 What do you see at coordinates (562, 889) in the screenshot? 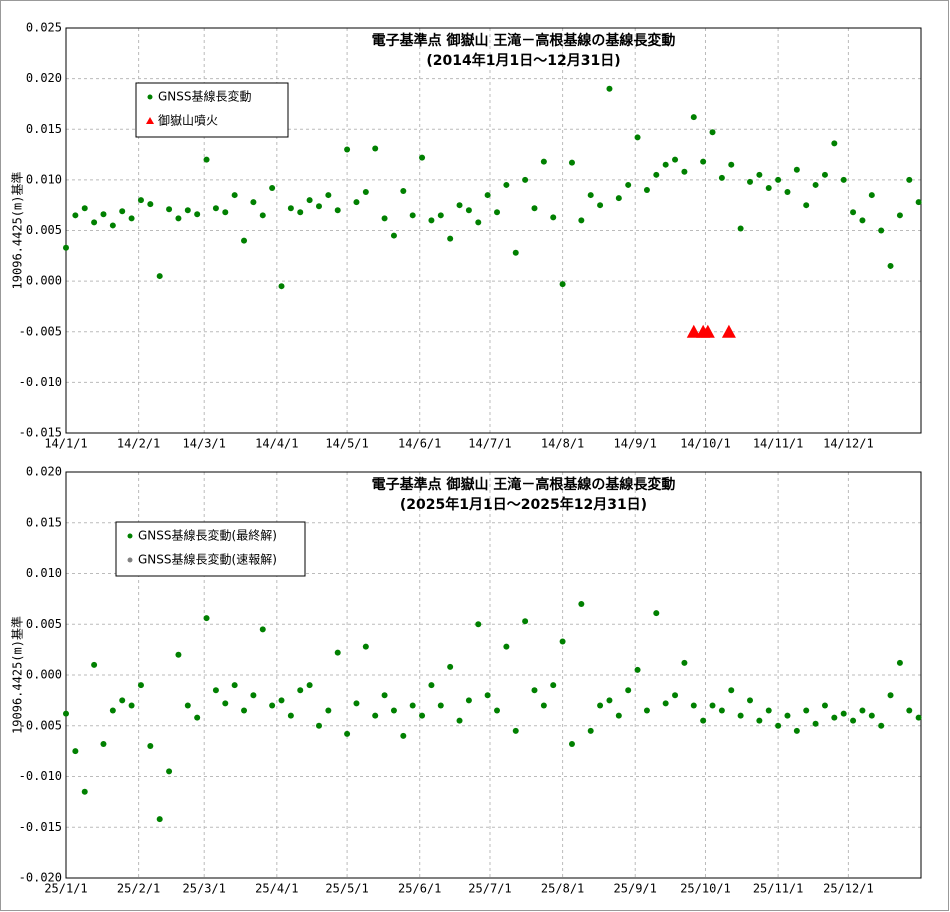
I see `x-tick-label: 25/8/1` at bounding box center [562, 889].